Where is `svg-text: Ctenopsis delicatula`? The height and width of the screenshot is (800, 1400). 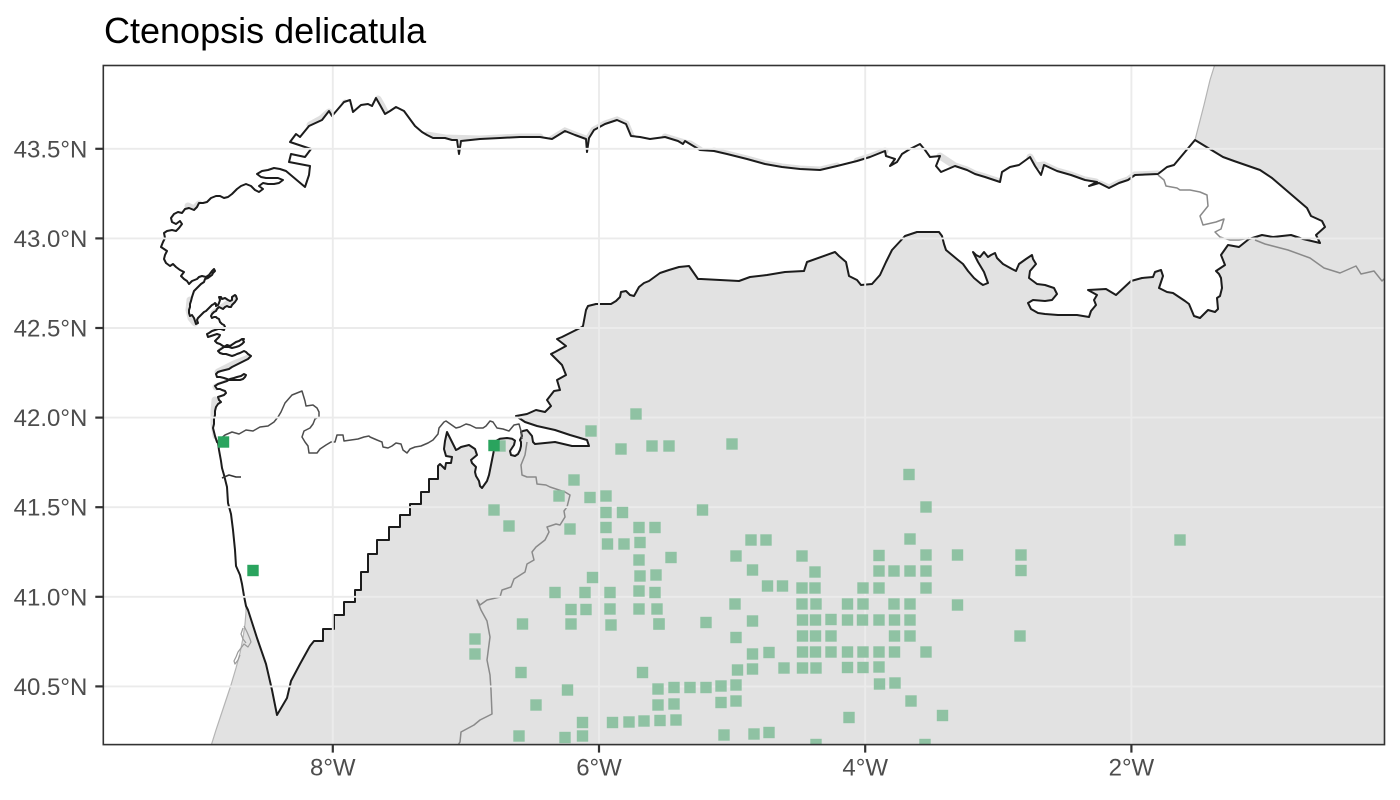
svg-text: Ctenopsis delicatula is located at coordinates (265, 30).